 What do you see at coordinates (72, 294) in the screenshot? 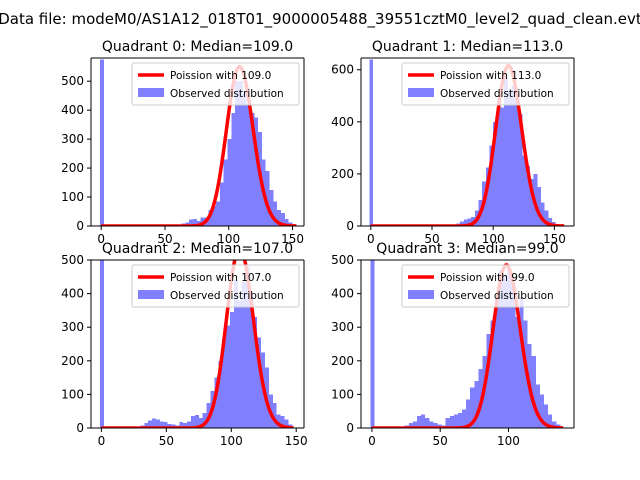
I see `y-tick-label: 400` at bounding box center [72, 294].